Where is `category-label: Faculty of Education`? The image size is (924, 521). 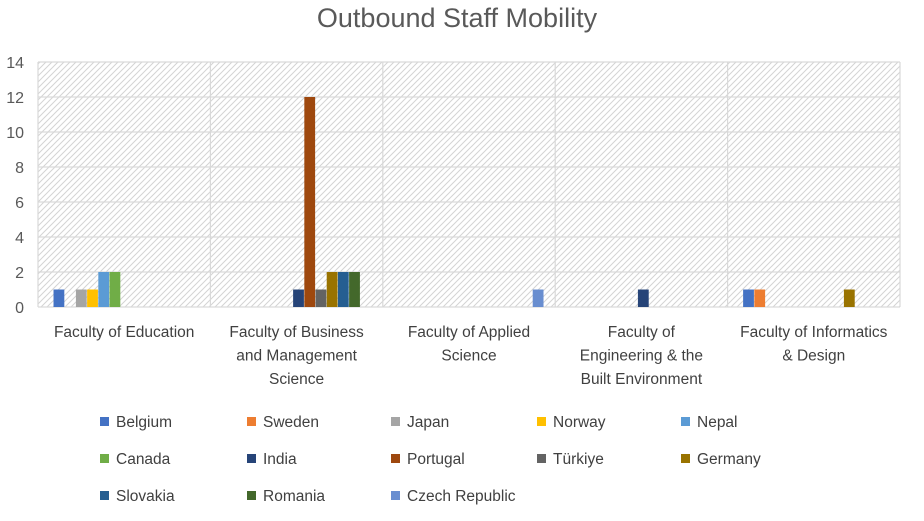
category-label: Faculty of Education is located at coordinates (124, 332).